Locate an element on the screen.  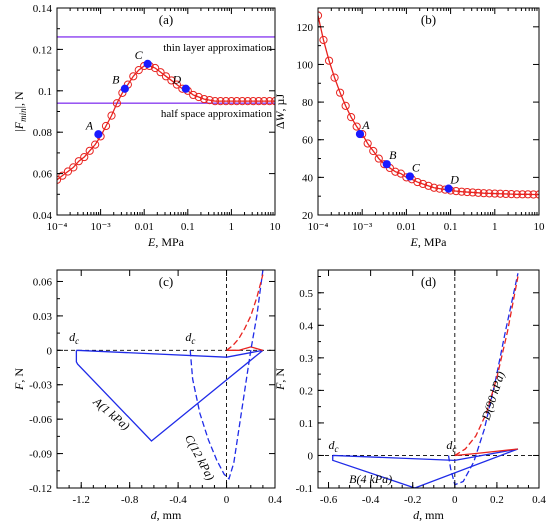
y-label-bar: | is located at coordinates (19, 130).